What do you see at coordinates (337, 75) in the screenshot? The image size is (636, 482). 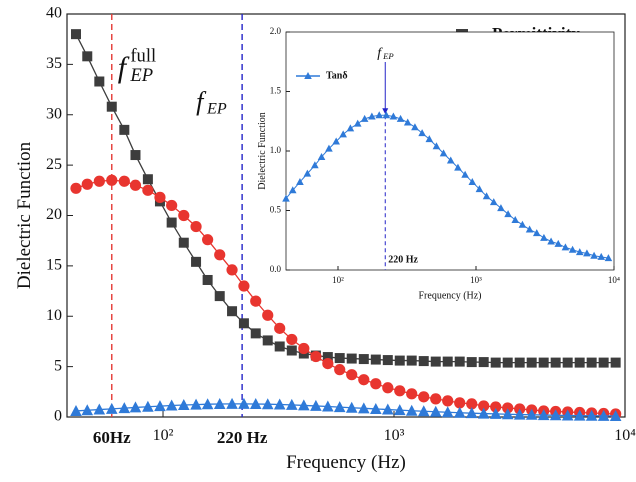 I see `legend-label: Tanδ` at bounding box center [337, 75].